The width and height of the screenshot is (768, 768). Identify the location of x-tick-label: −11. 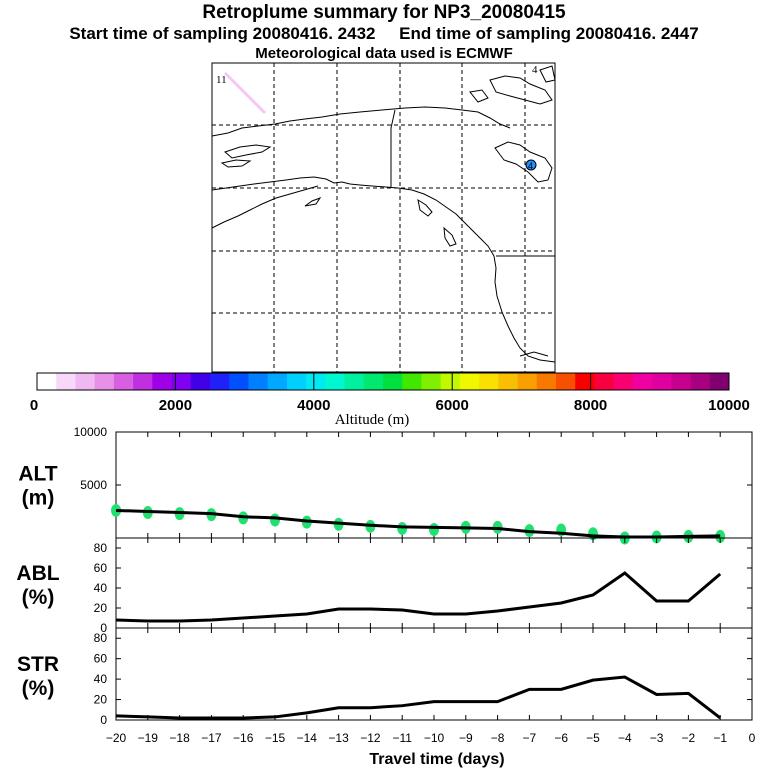
(402, 738).